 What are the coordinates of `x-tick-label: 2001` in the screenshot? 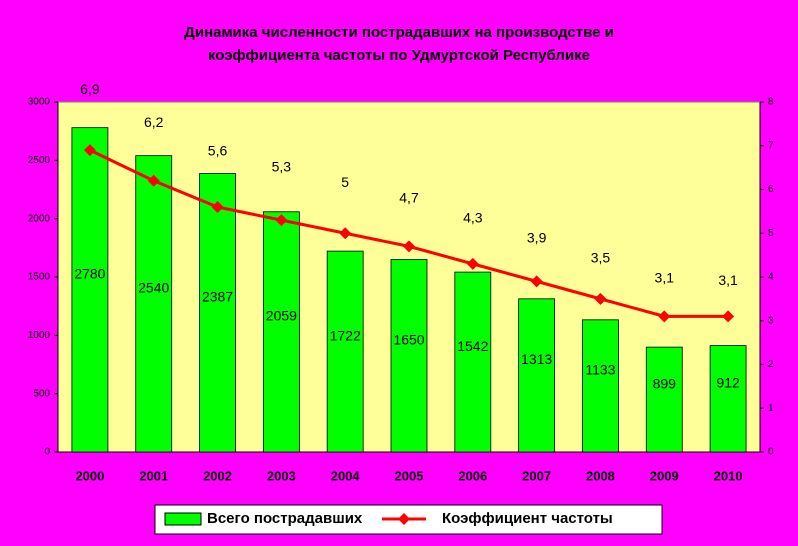 It's located at (153, 475).